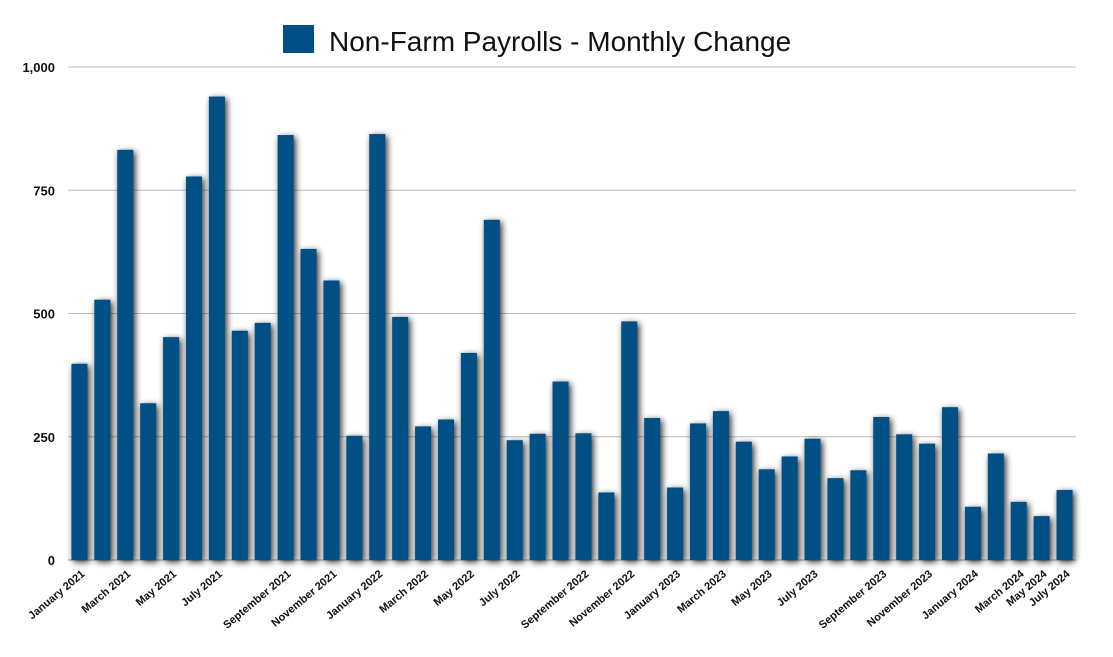 The width and height of the screenshot is (1113, 657). Describe the element at coordinates (44, 437) in the screenshot. I see `y-tick-label: 250` at that location.